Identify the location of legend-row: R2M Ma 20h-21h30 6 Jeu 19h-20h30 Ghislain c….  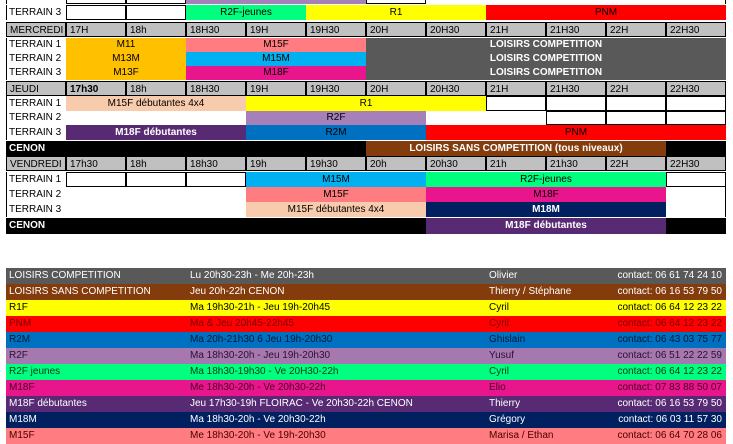
(366, 340).